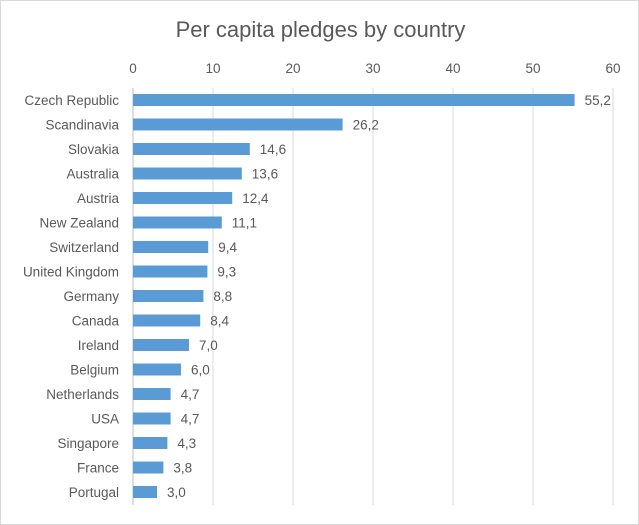  Describe the element at coordinates (82, 394) in the screenshot. I see `category-label: Netherlands` at that location.